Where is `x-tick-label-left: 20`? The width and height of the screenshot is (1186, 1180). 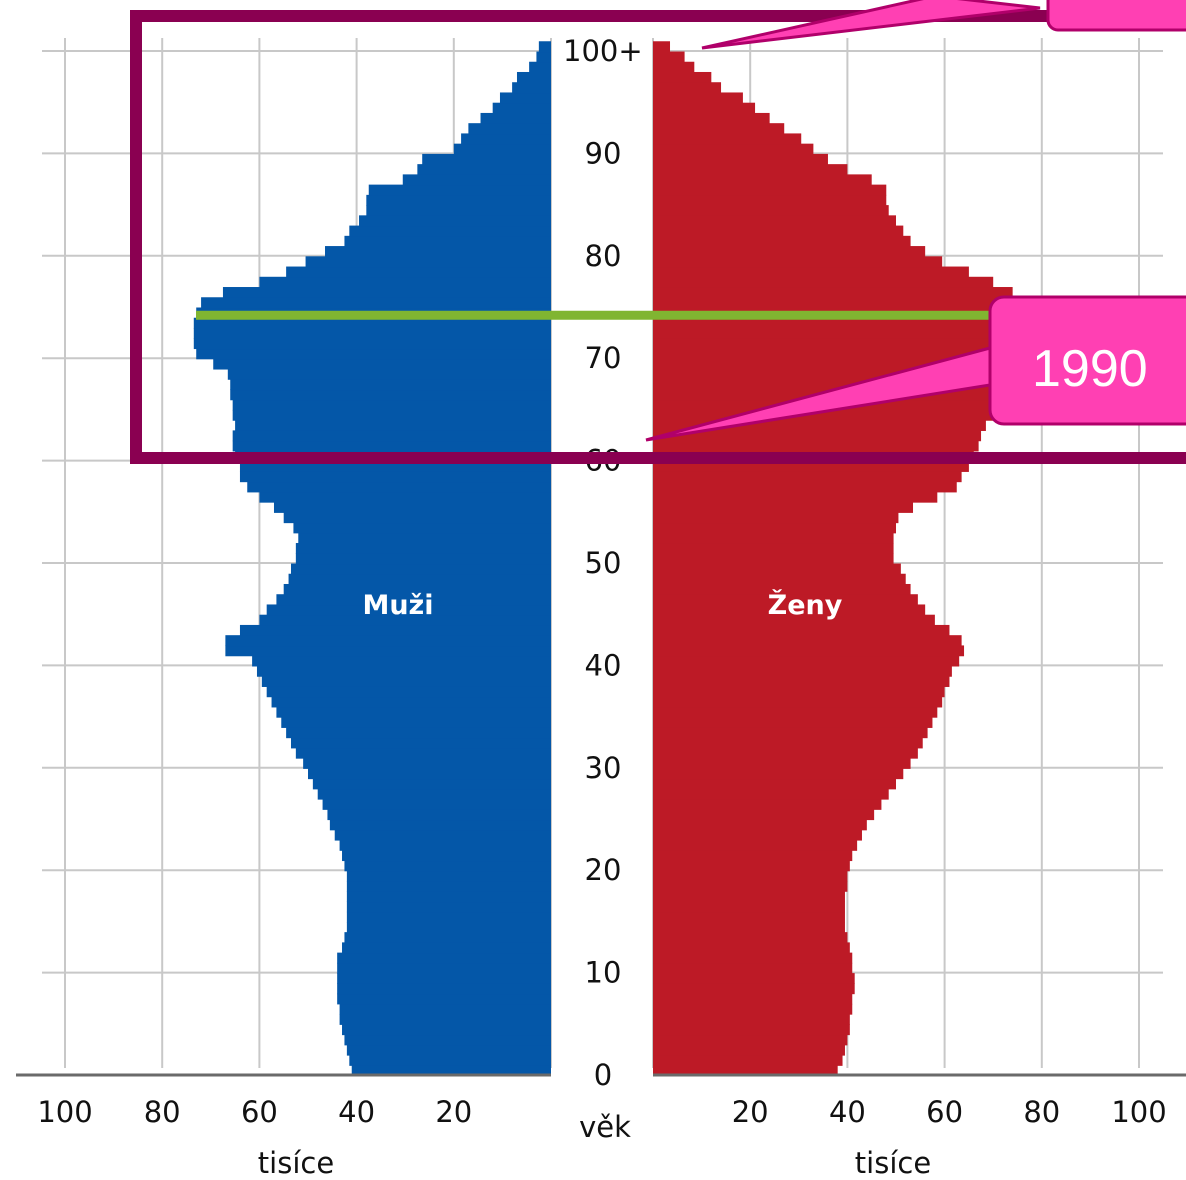
x-tick-label-left: 20 is located at coordinates (453, 1112).